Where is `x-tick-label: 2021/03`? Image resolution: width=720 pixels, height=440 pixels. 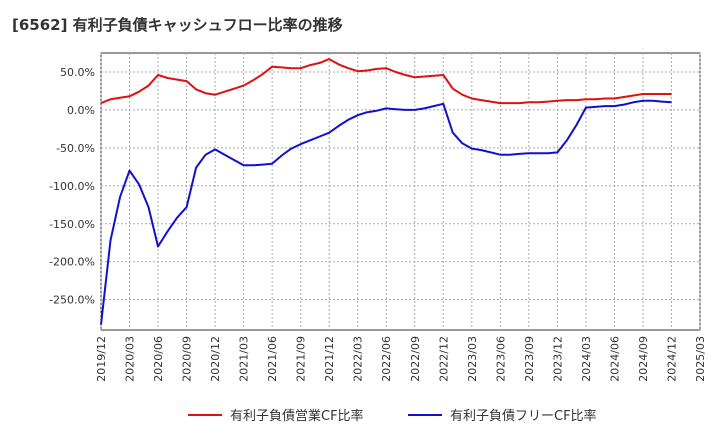
x-tick-label: 2021/03 is located at coordinates (244, 359).